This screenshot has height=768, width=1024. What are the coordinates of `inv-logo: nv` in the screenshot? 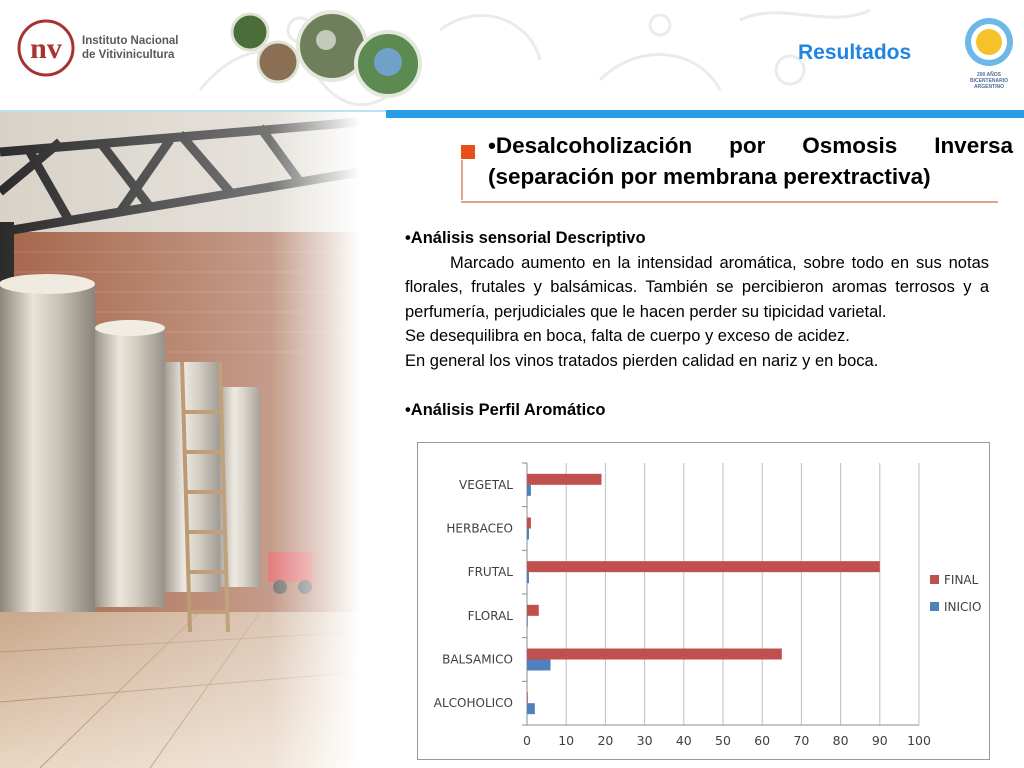 It's located at (46, 48).